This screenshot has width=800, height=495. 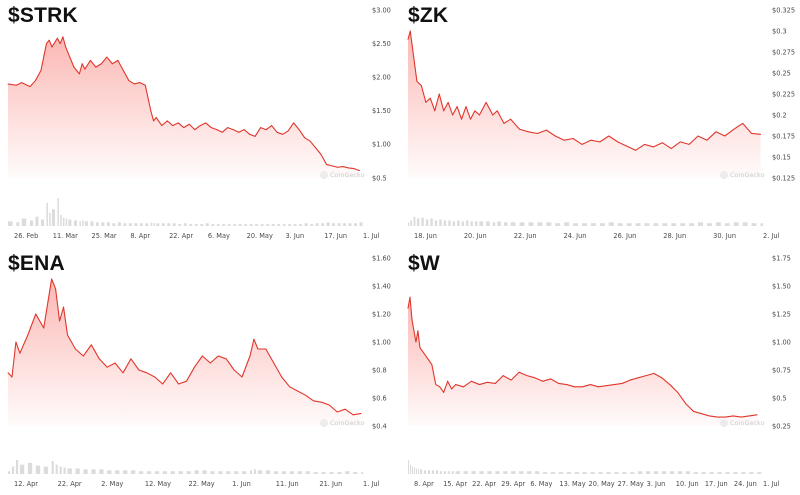 I want to click on y-tick-label: $0.6, so click(x=379, y=398).